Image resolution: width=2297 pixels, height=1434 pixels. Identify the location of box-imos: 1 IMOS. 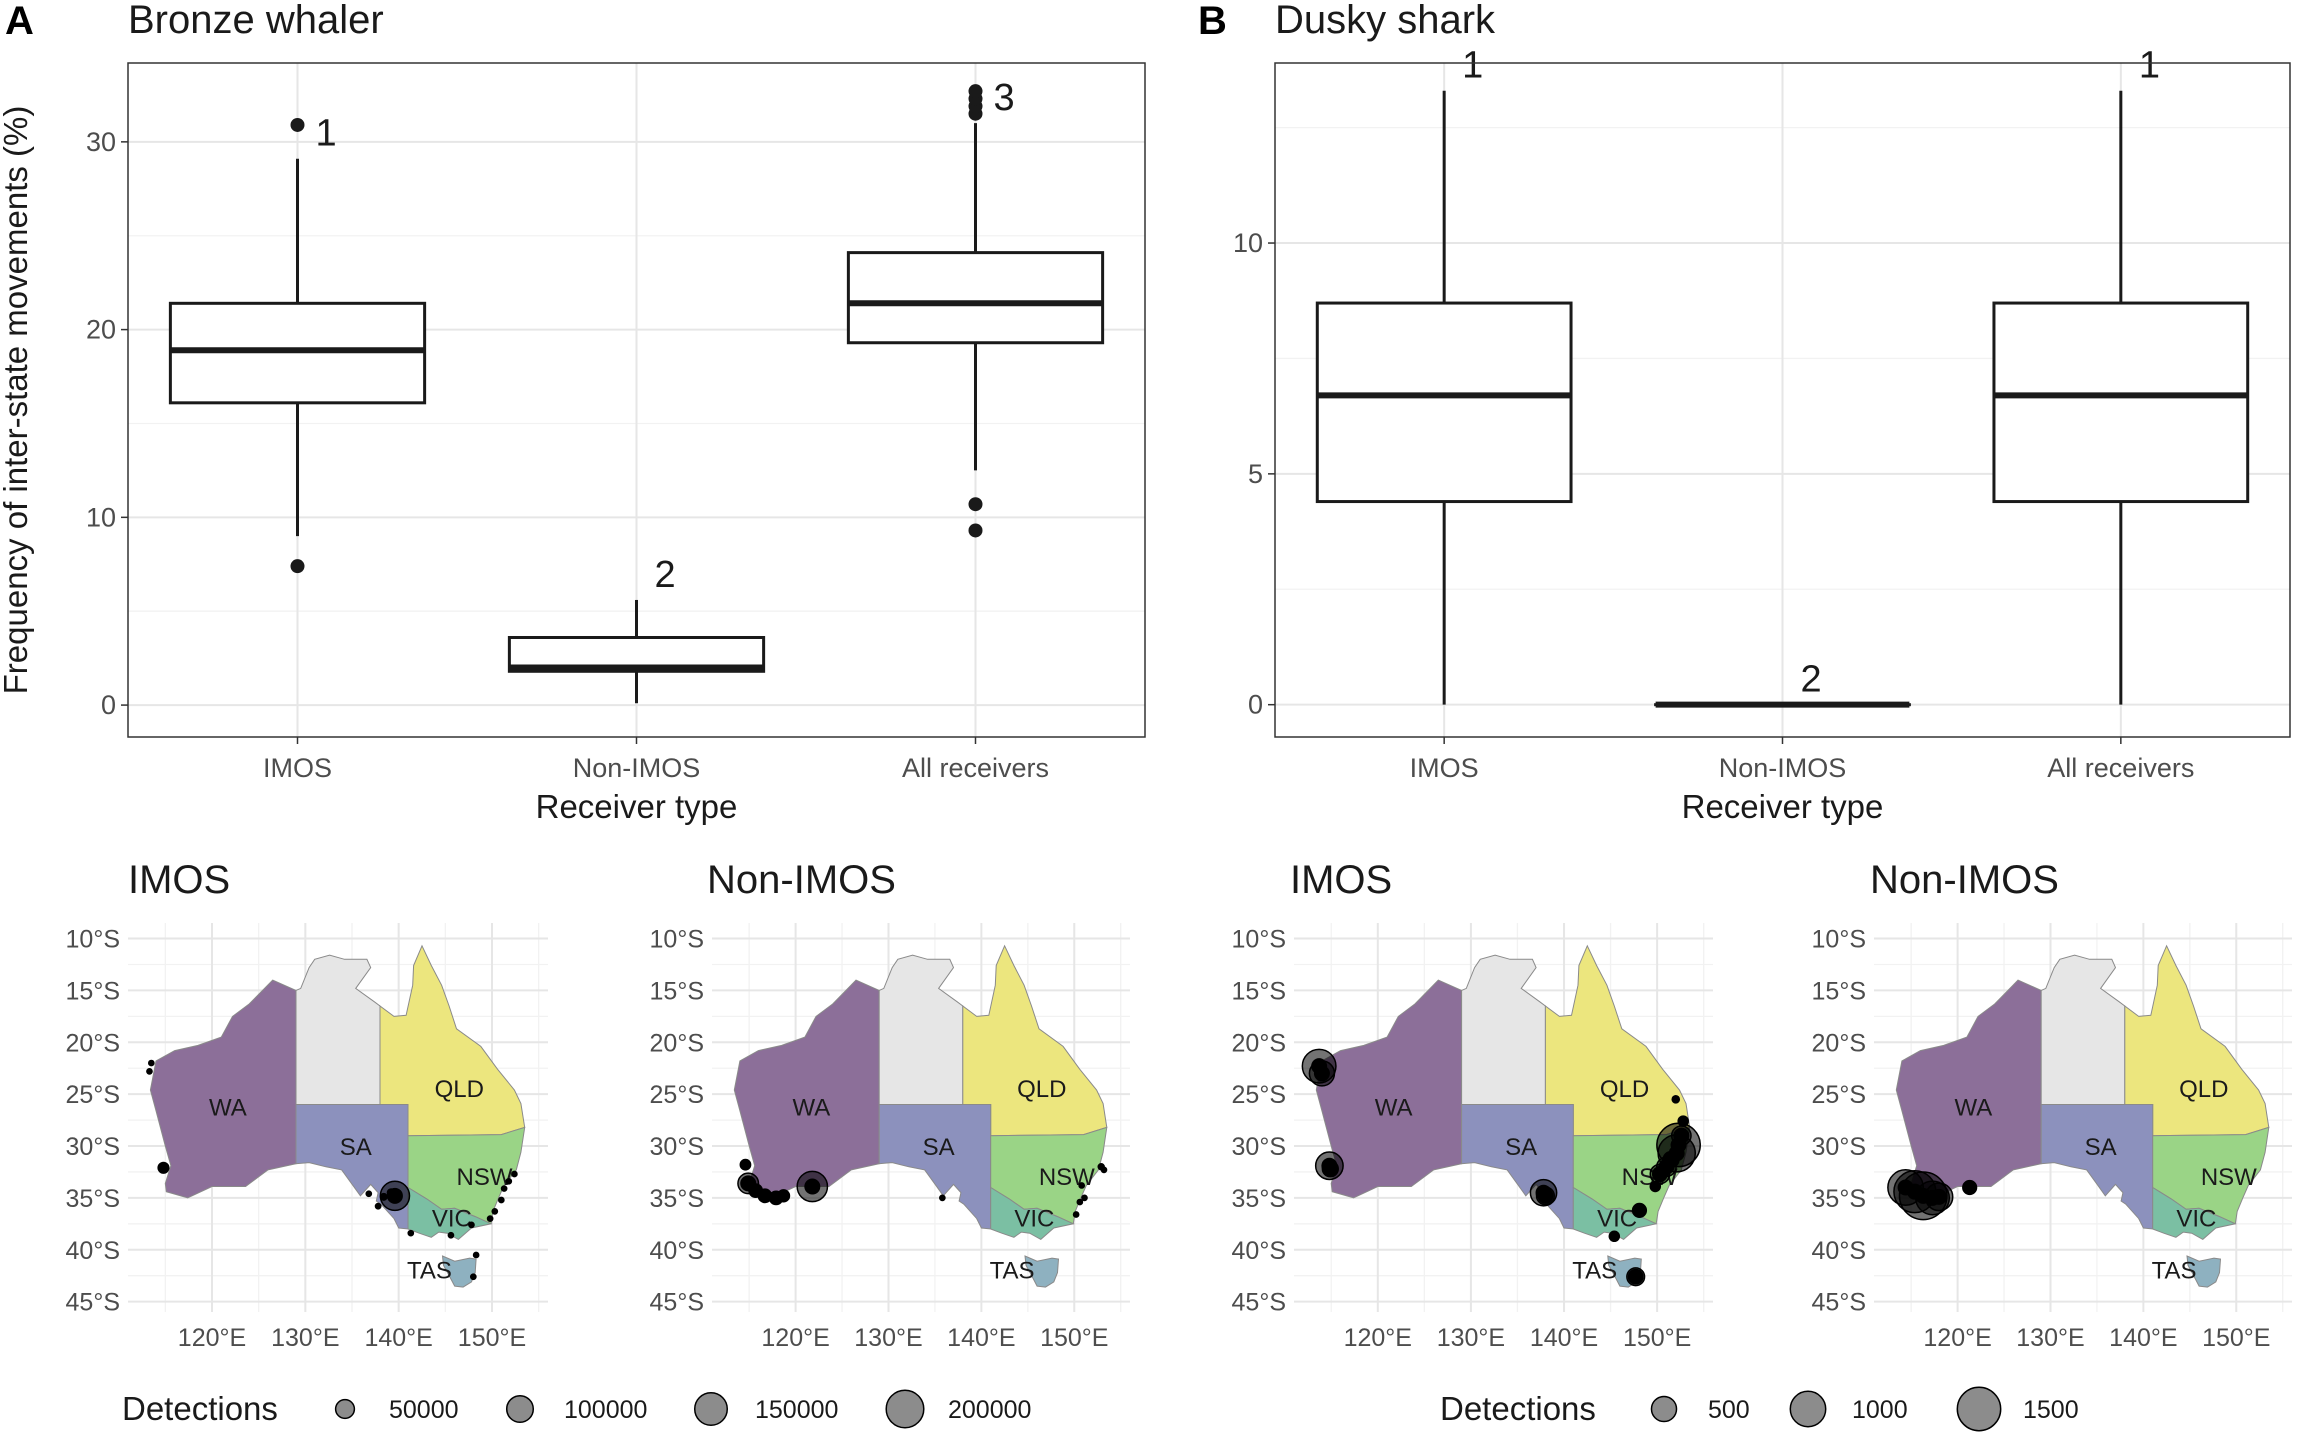
(1444, 414).